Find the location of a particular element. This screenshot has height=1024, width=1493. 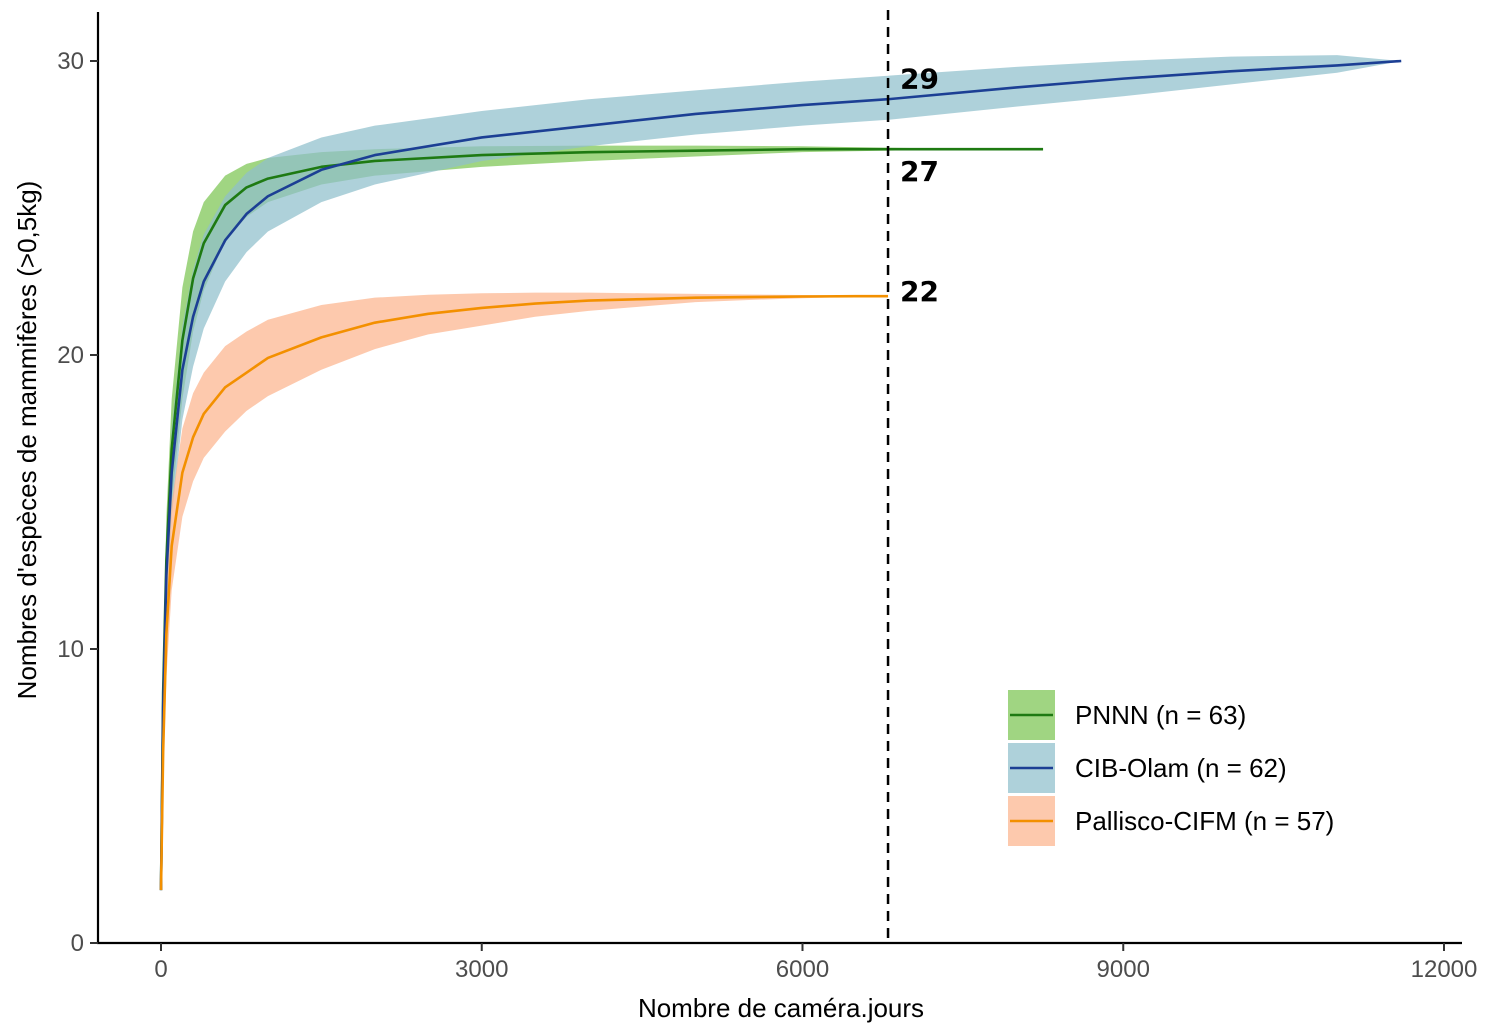

legend-label-pnnn-n-63: PNNN (n = 63) is located at coordinates (1160, 715).